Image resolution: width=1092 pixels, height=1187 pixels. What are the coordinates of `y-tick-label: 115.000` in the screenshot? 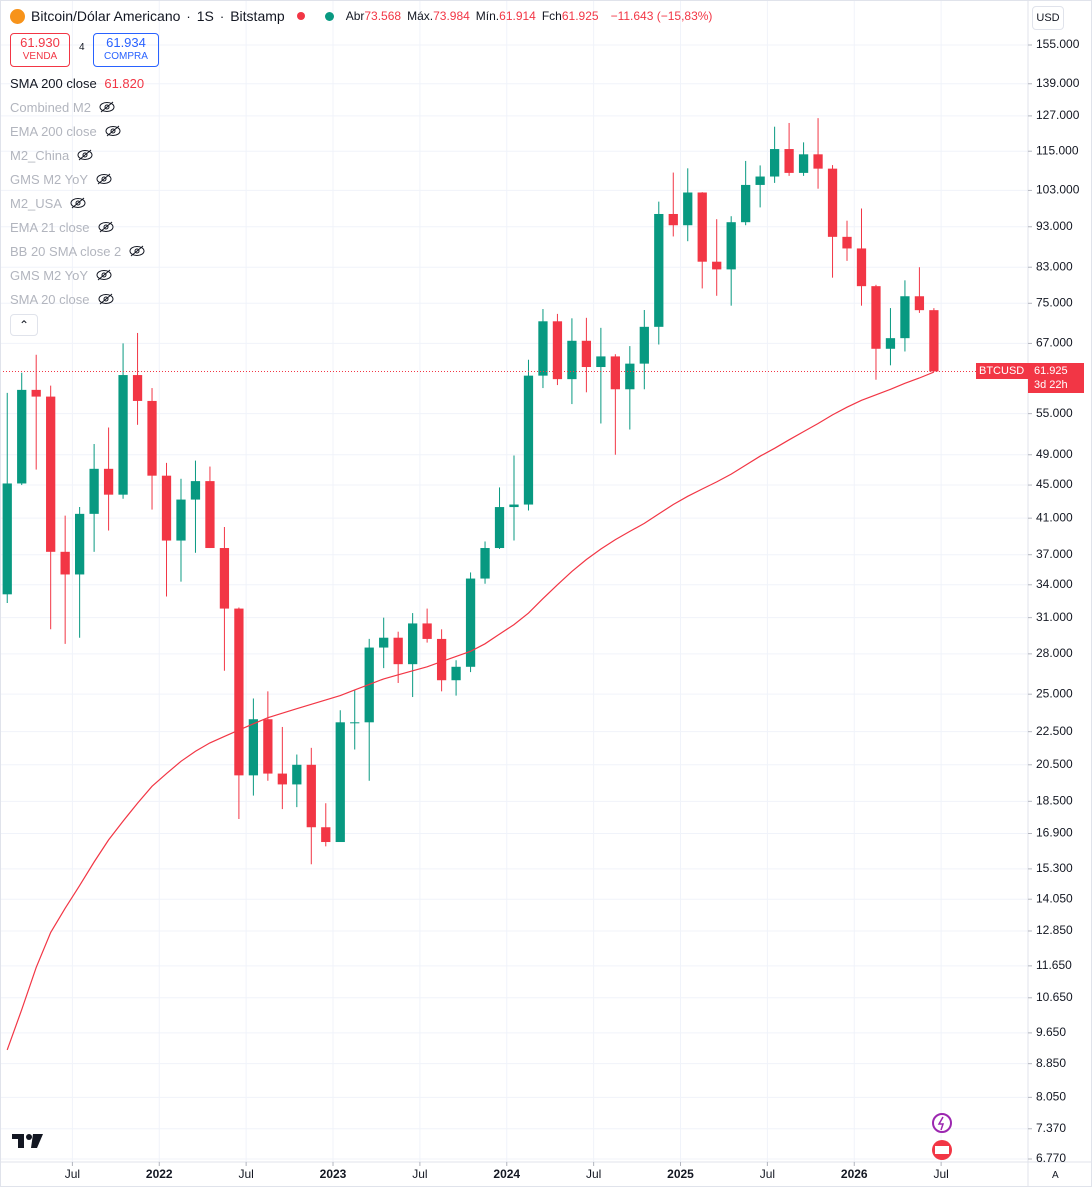 It's located at (1057, 150).